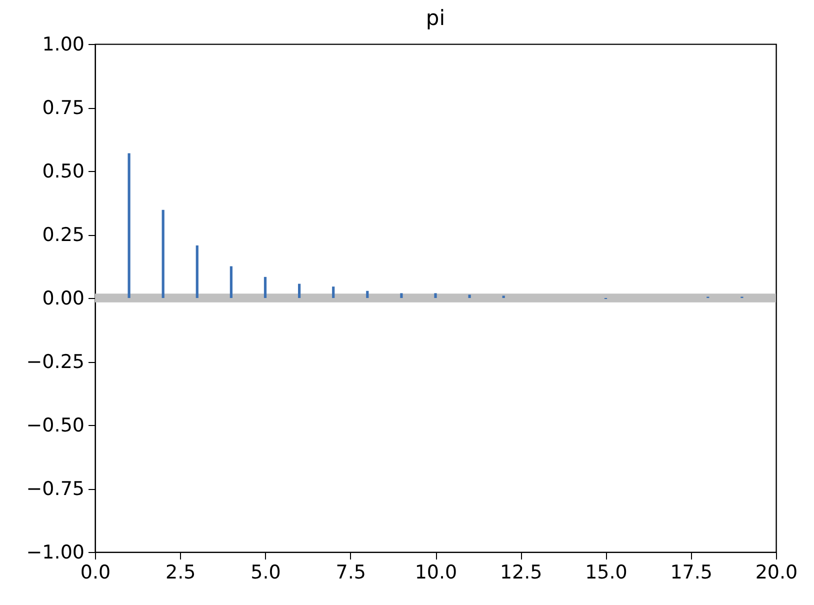 Image resolution: width=814 pixels, height=605 pixels. What do you see at coordinates (55, 425) in the screenshot?
I see `y-tick-label: −0.50` at bounding box center [55, 425].